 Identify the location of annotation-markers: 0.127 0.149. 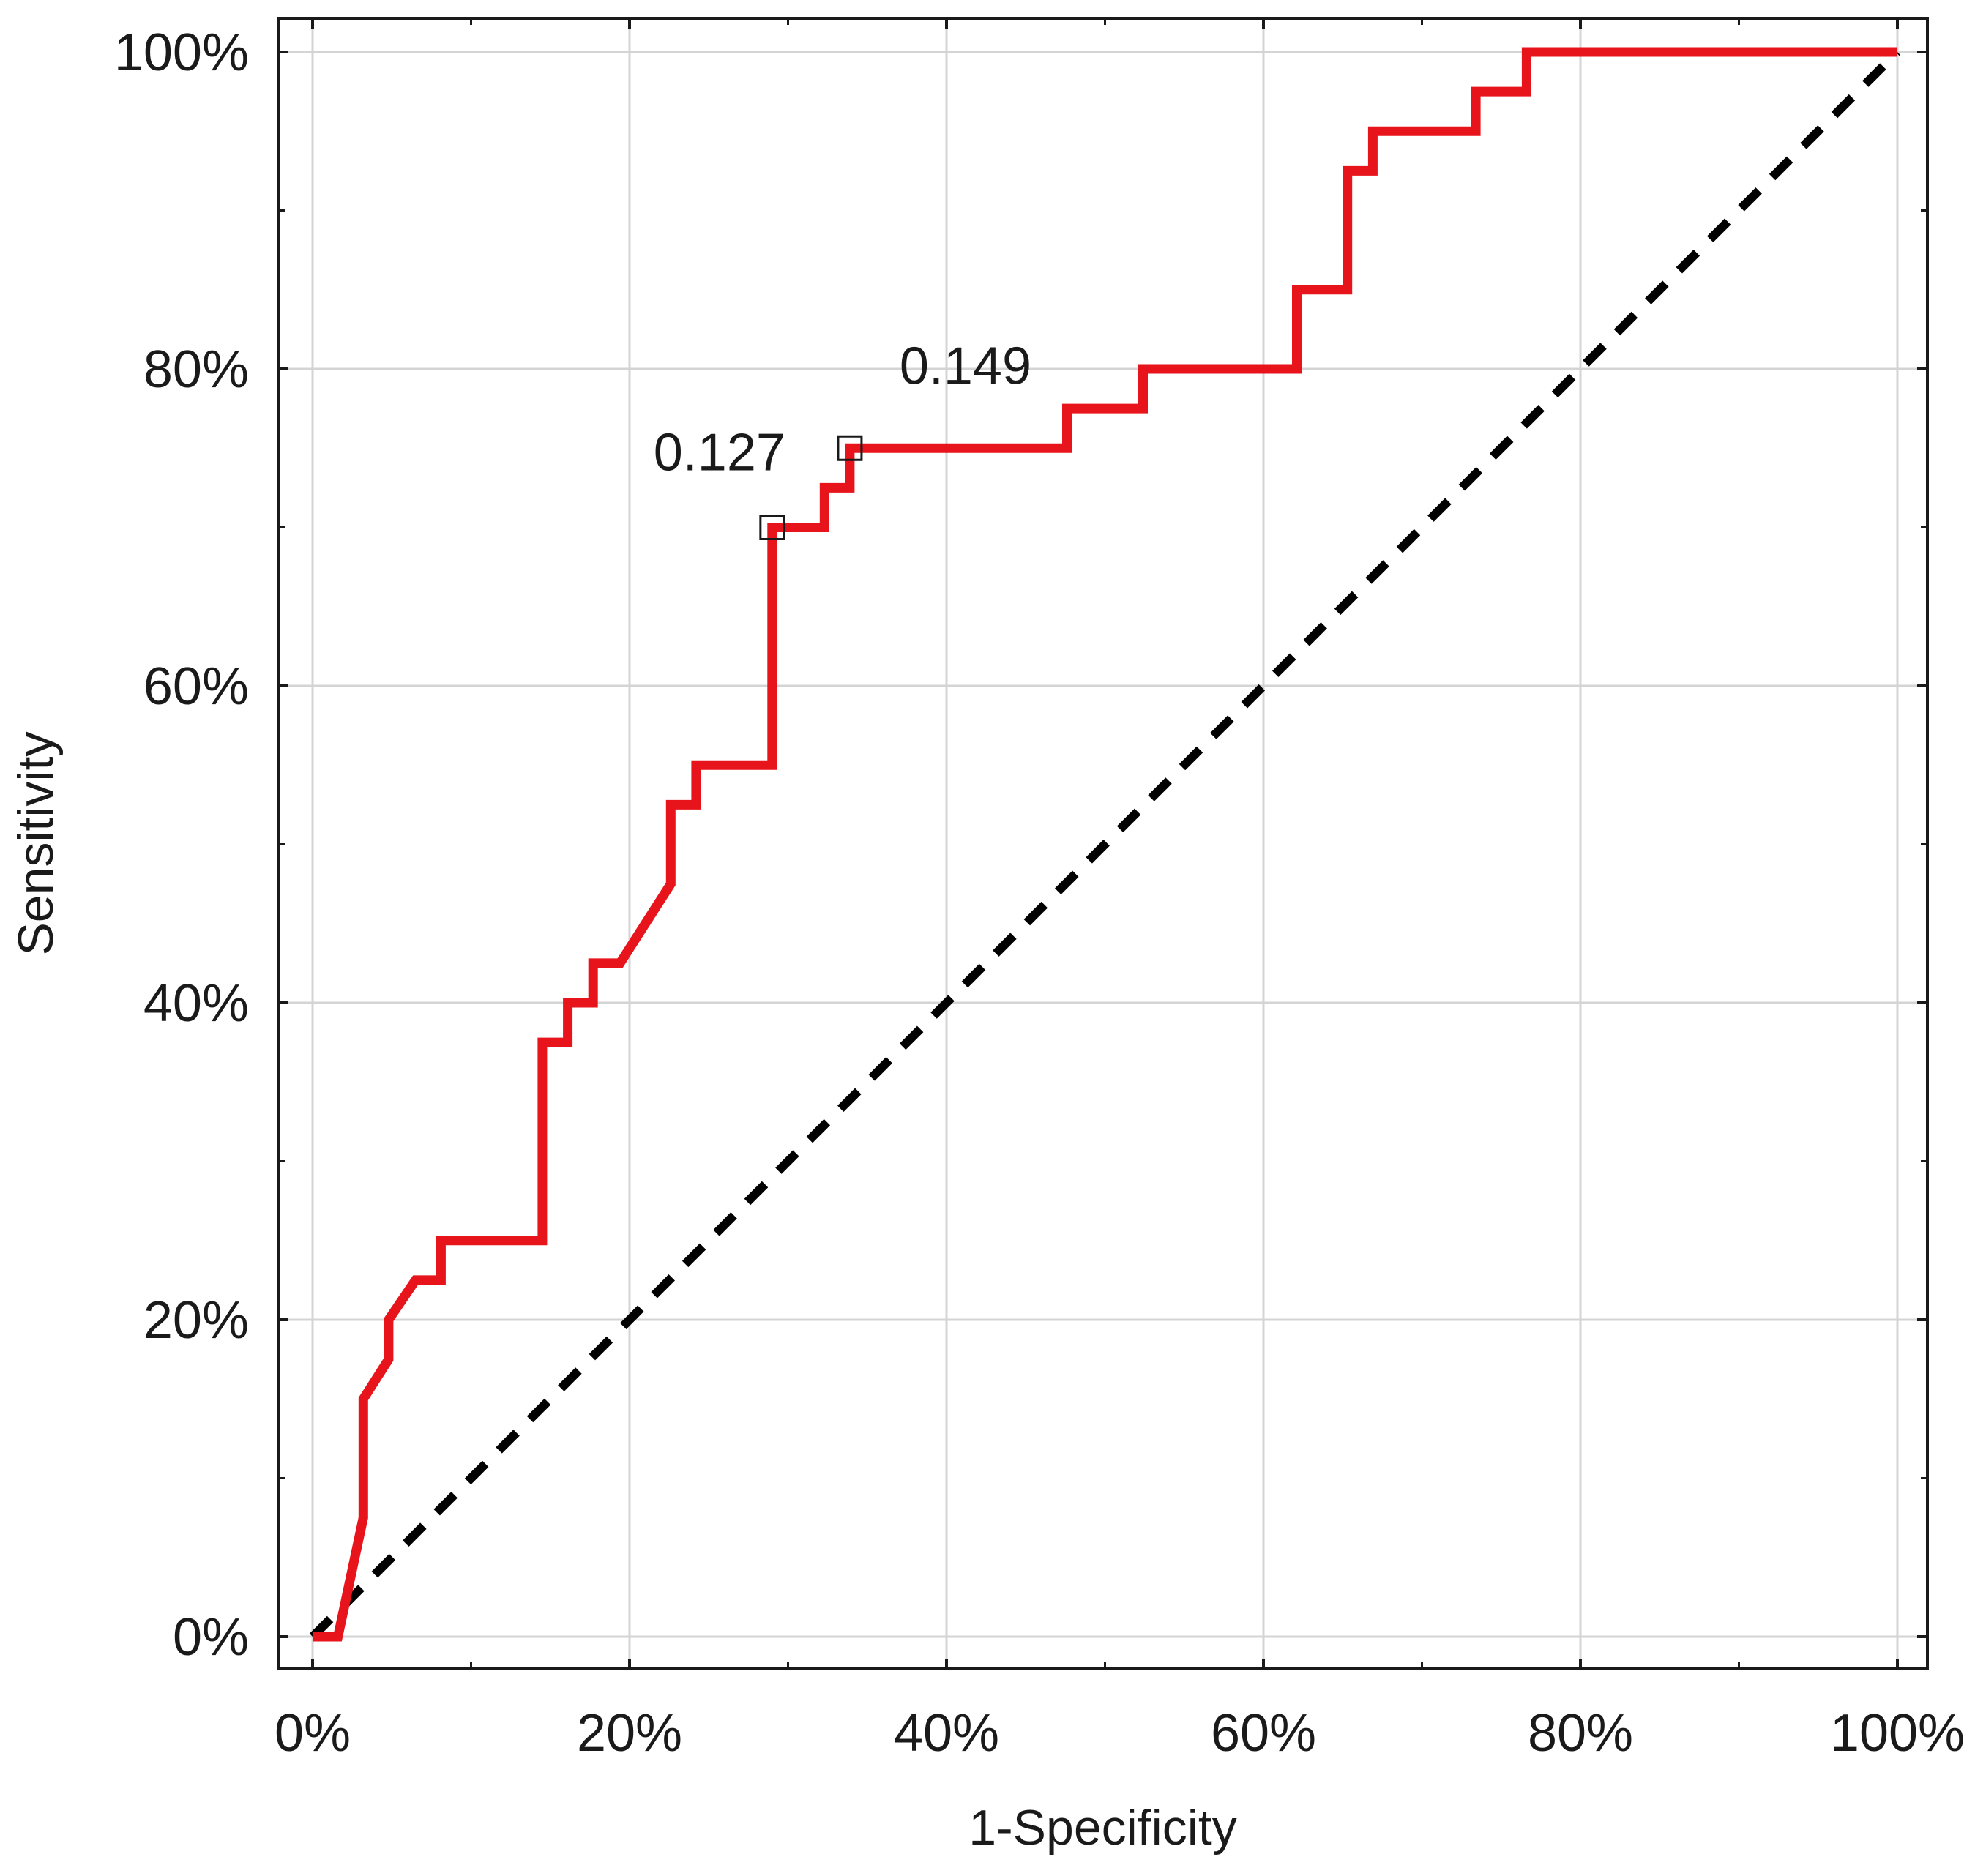
(843, 439).